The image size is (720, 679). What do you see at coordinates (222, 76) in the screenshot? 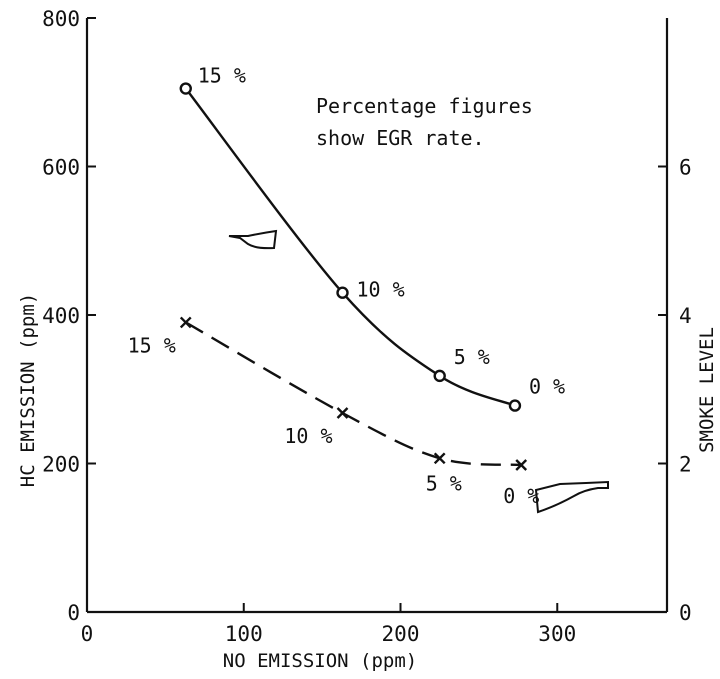
I see `series-1-point-label: 15 %` at bounding box center [222, 76].